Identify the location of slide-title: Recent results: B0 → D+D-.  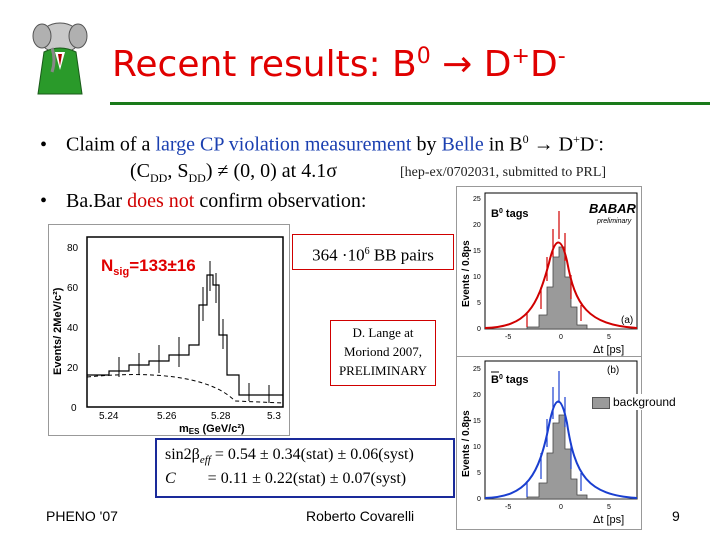
(339, 64).